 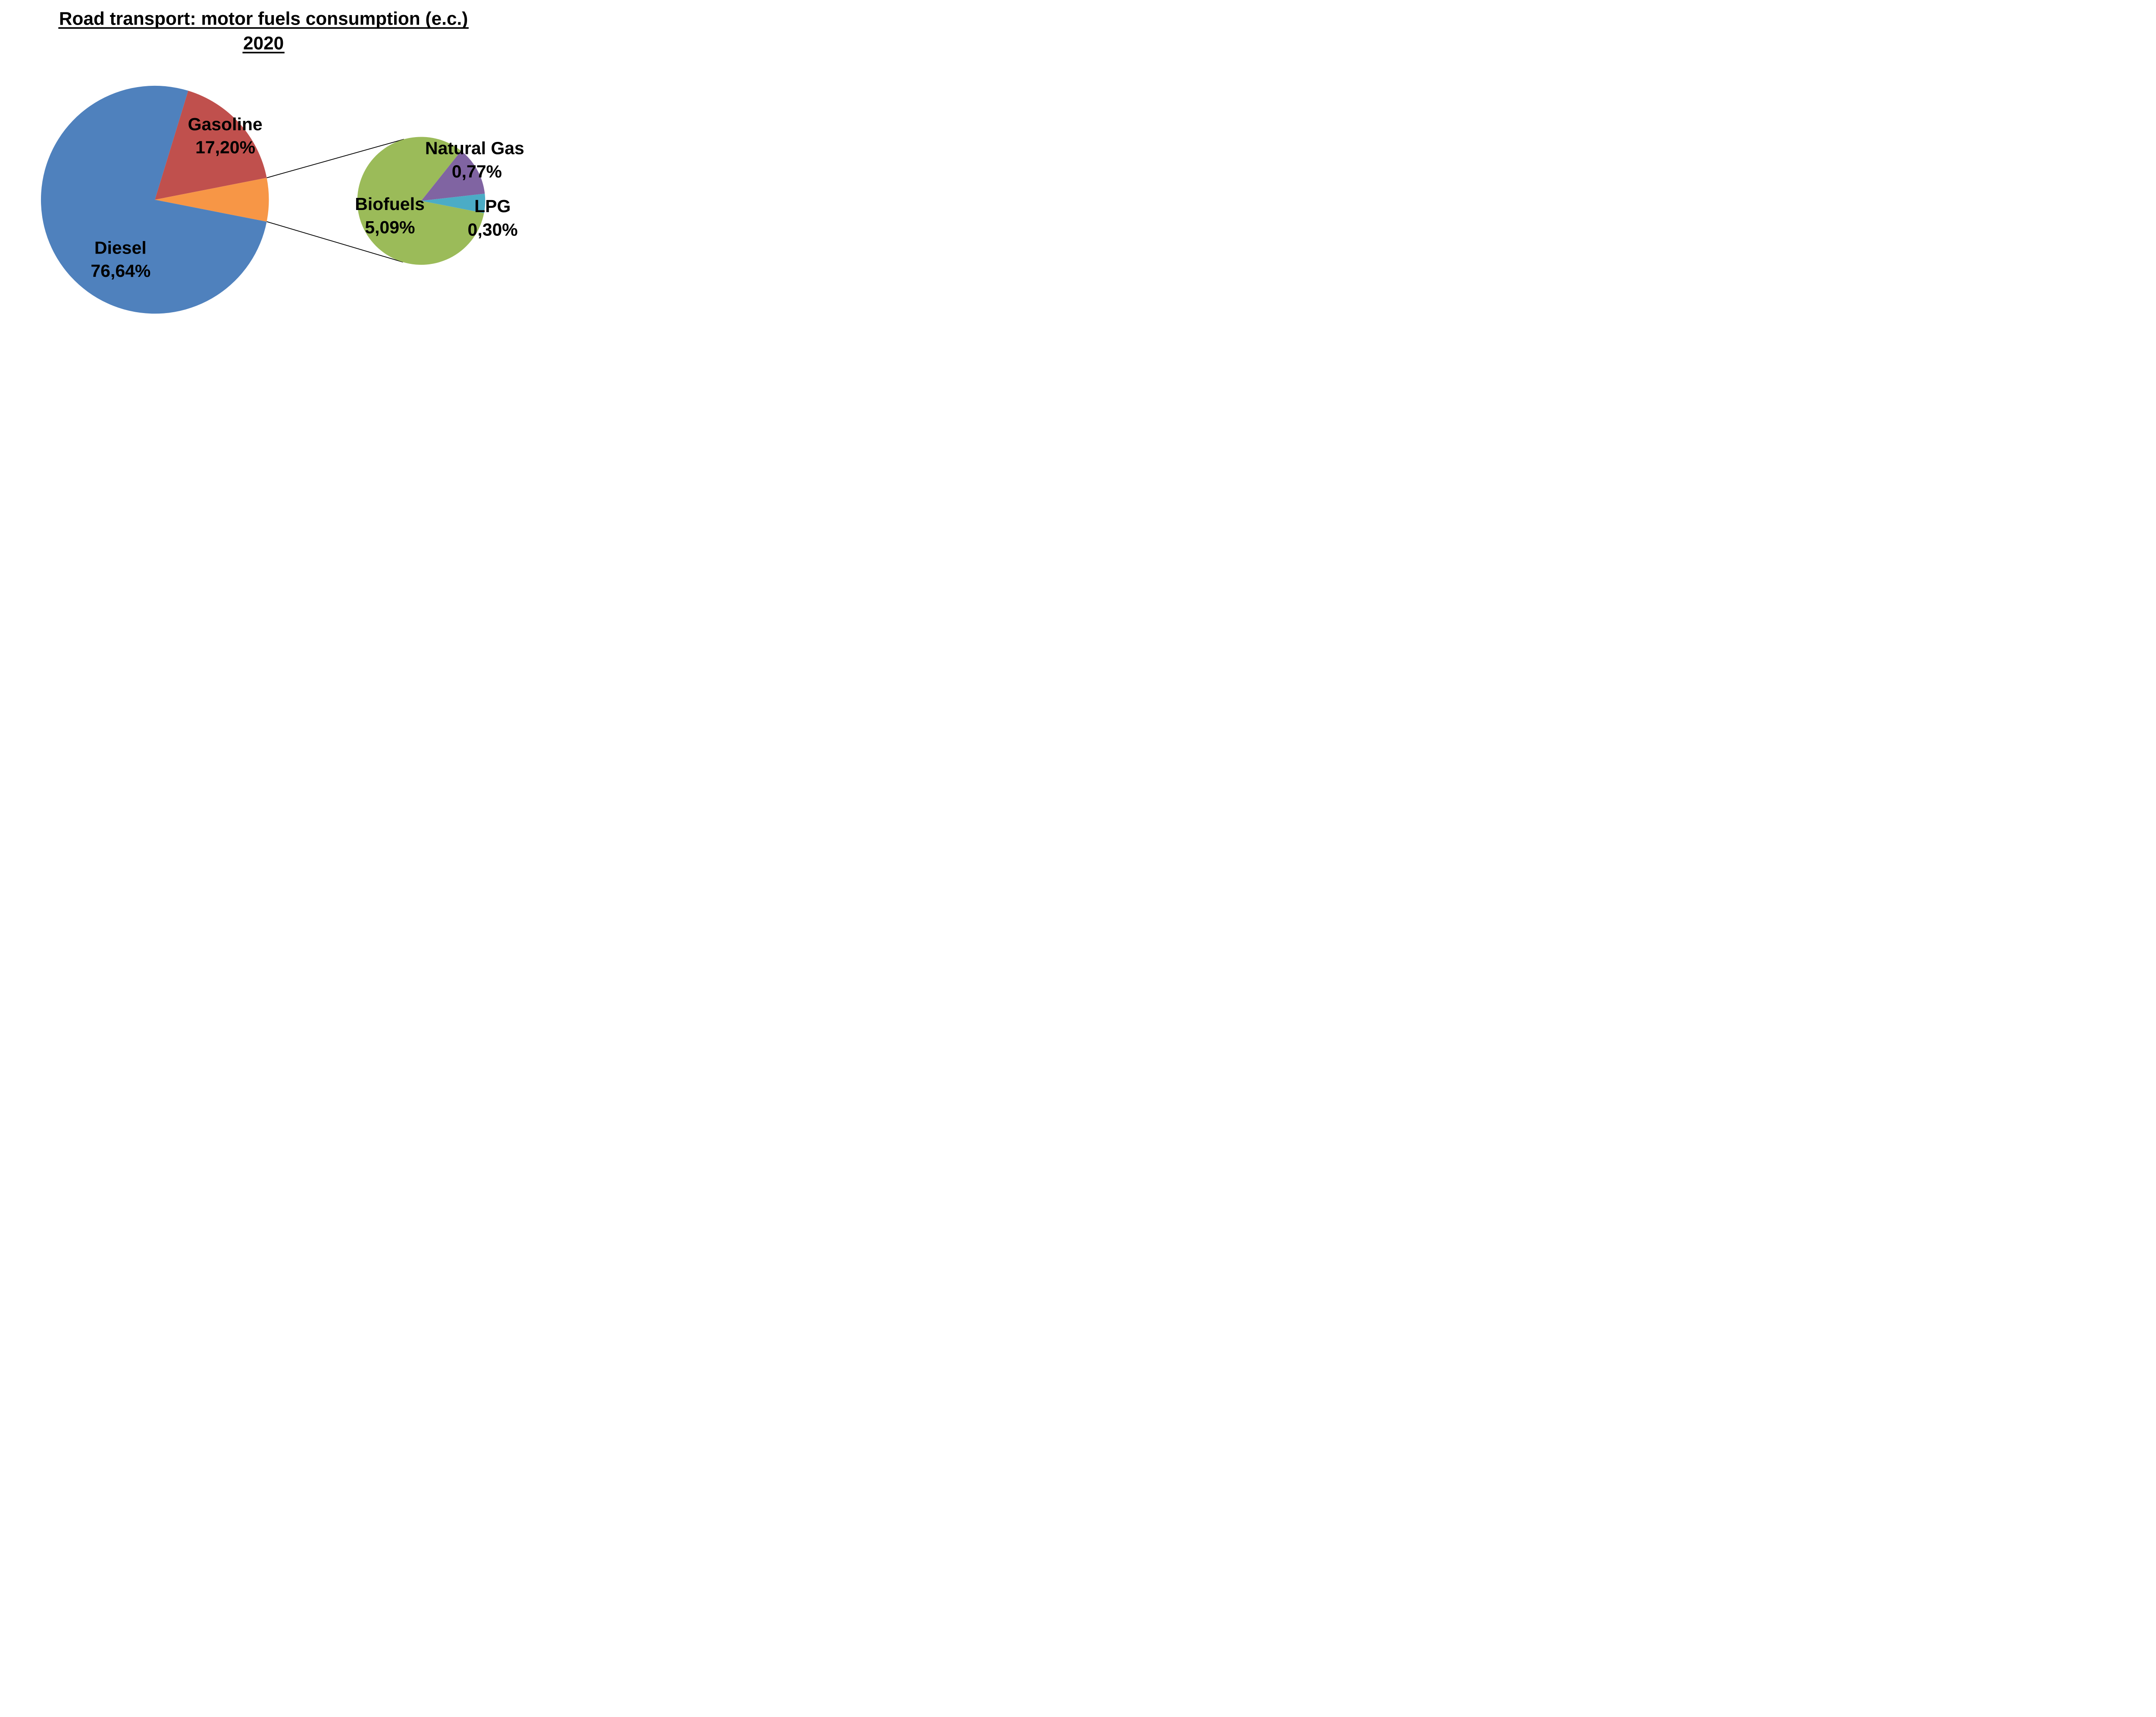 What do you see at coordinates (226, 124) in the screenshot?
I see `label-gasoline: Gasoline` at bounding box center [226, 124].